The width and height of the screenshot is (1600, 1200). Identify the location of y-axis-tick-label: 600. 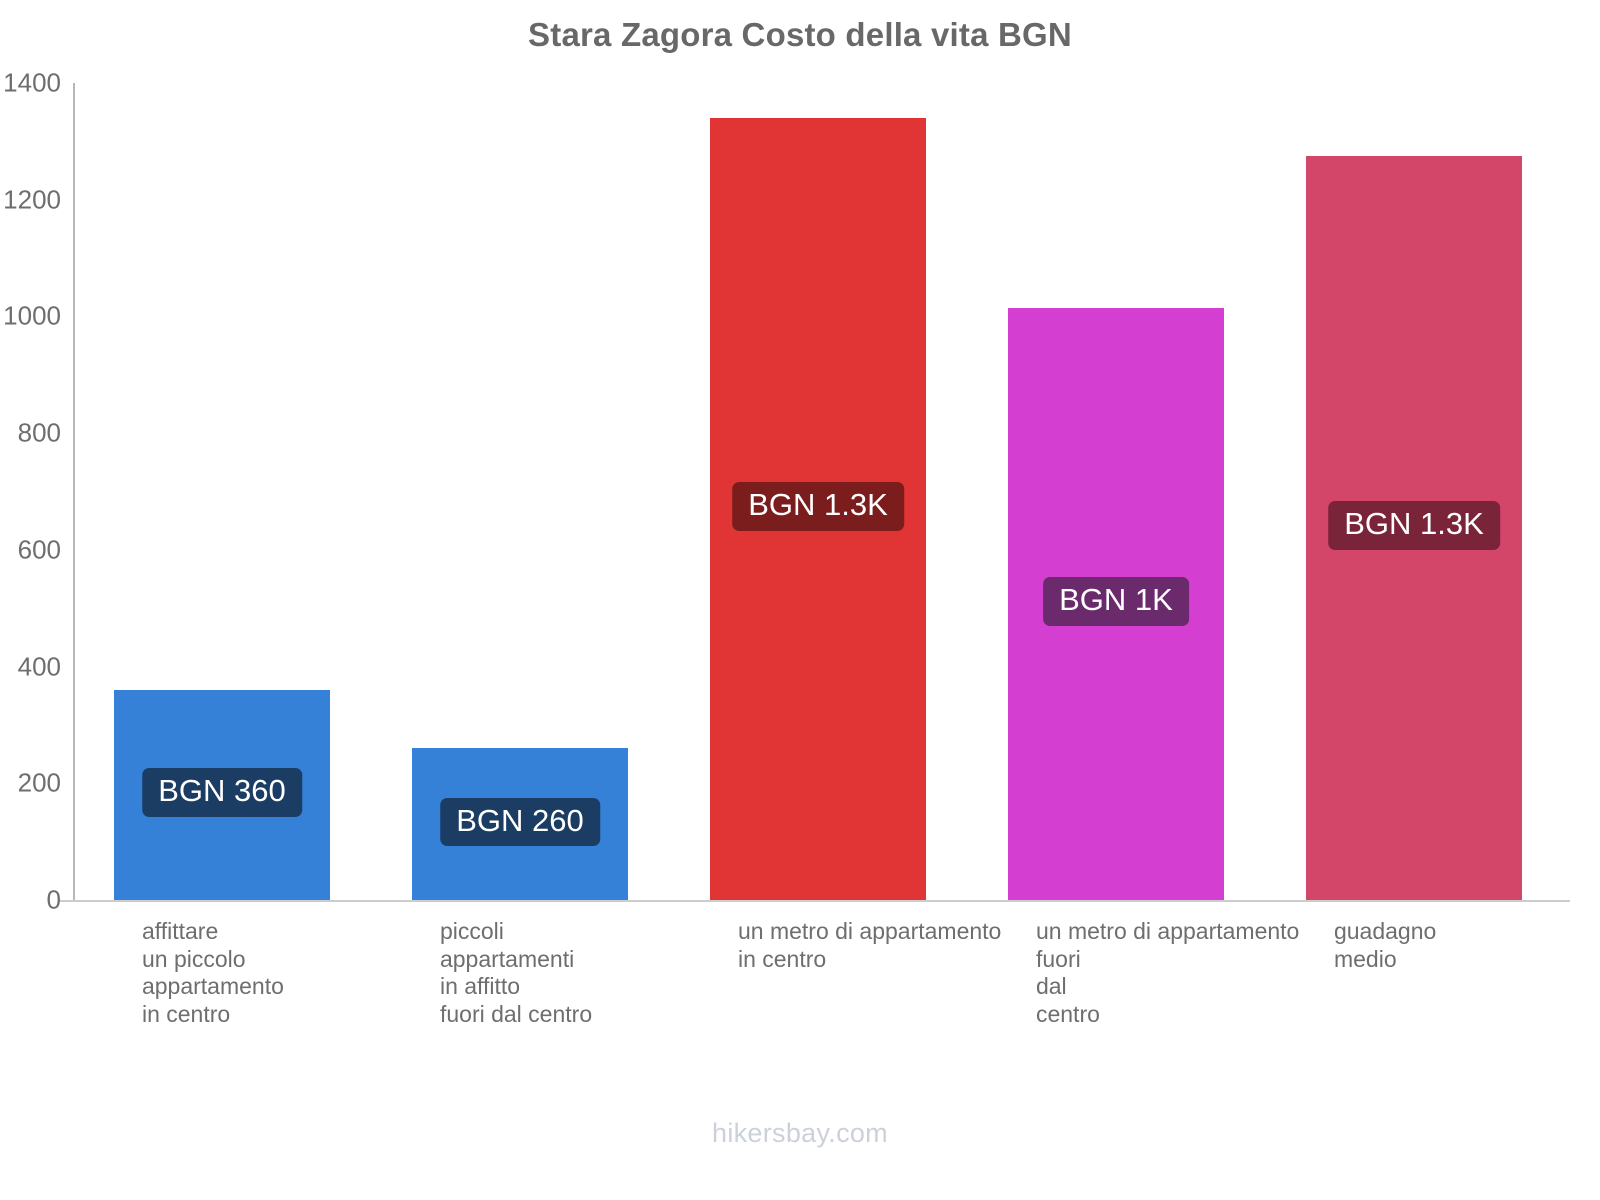
(39, 549).